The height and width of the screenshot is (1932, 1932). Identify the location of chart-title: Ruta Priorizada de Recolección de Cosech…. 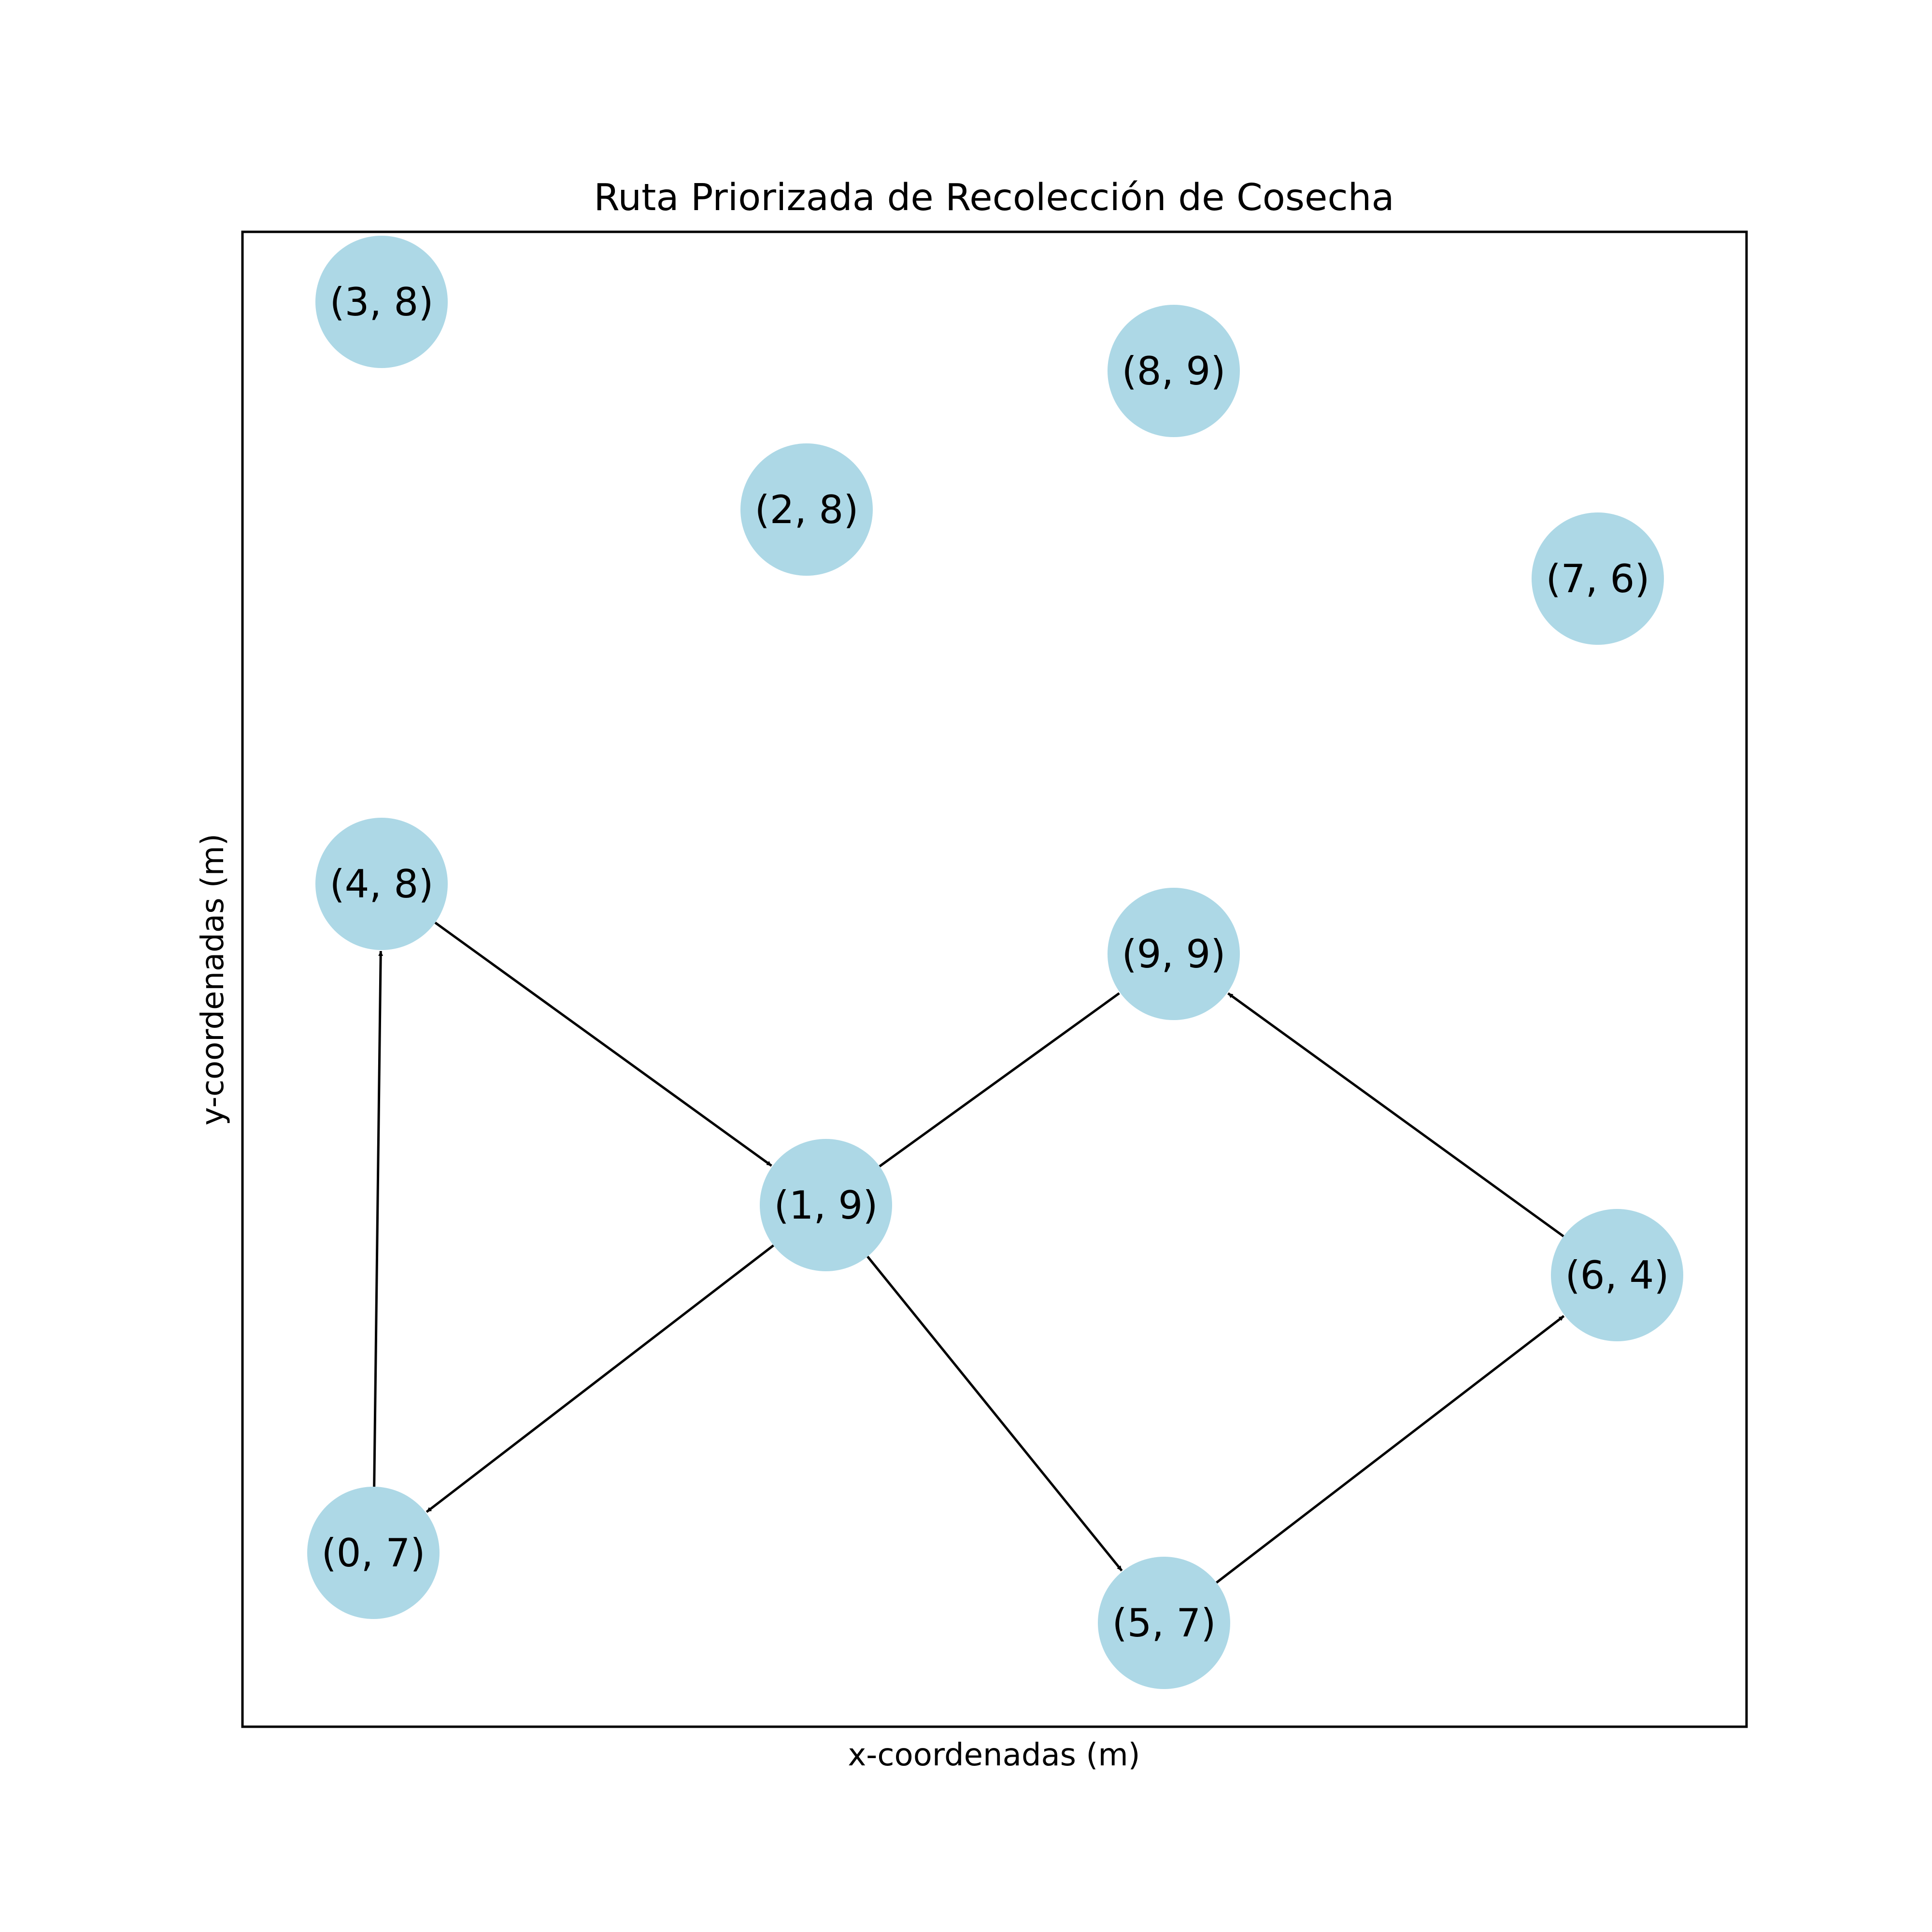
(994, 197).